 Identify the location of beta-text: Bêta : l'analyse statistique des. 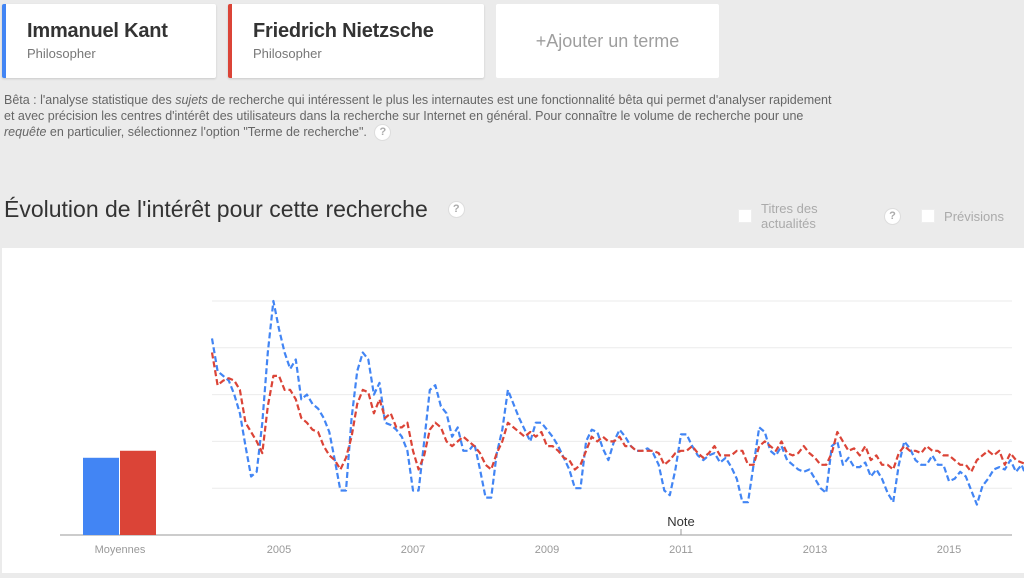
(90, 100).